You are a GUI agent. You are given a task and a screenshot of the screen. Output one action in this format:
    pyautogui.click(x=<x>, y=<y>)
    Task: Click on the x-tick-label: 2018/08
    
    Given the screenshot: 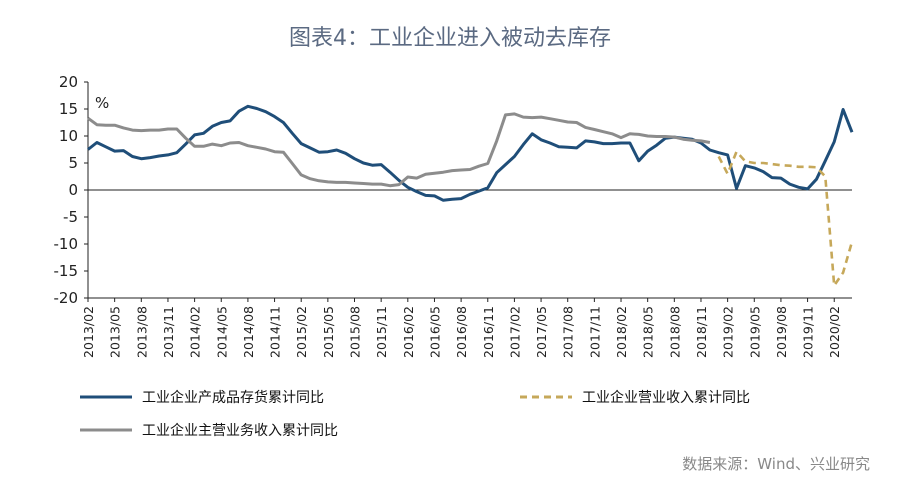 What is the action you would take?
    pyautogui.click(x=674, y=332)
    